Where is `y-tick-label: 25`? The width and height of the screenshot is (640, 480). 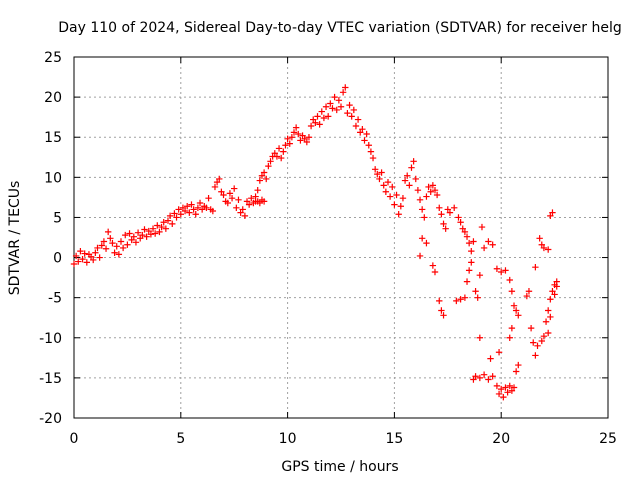 y-tick-label: 25 is located at coordinates (53, 58).